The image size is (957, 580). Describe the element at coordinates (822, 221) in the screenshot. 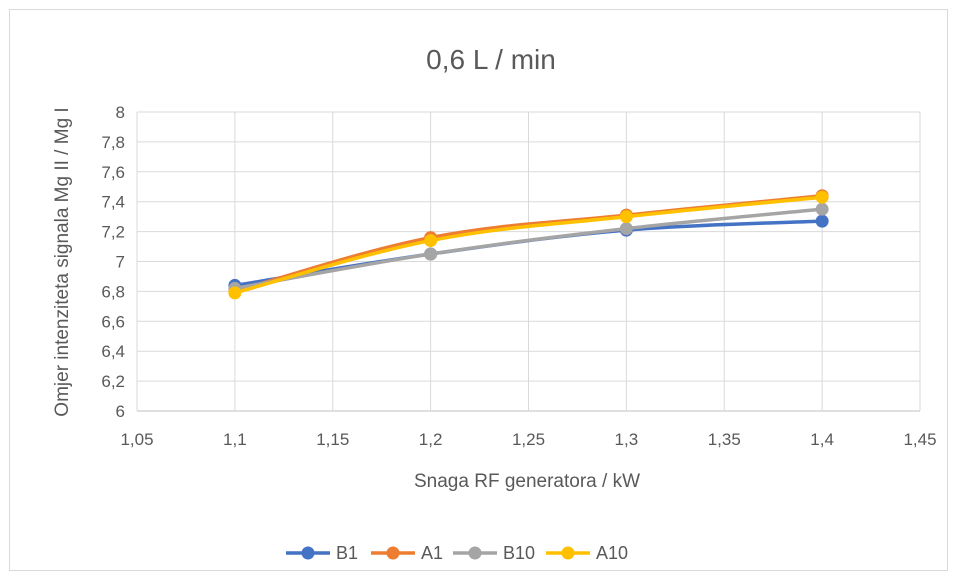

I see `data-point-b1` at that location.